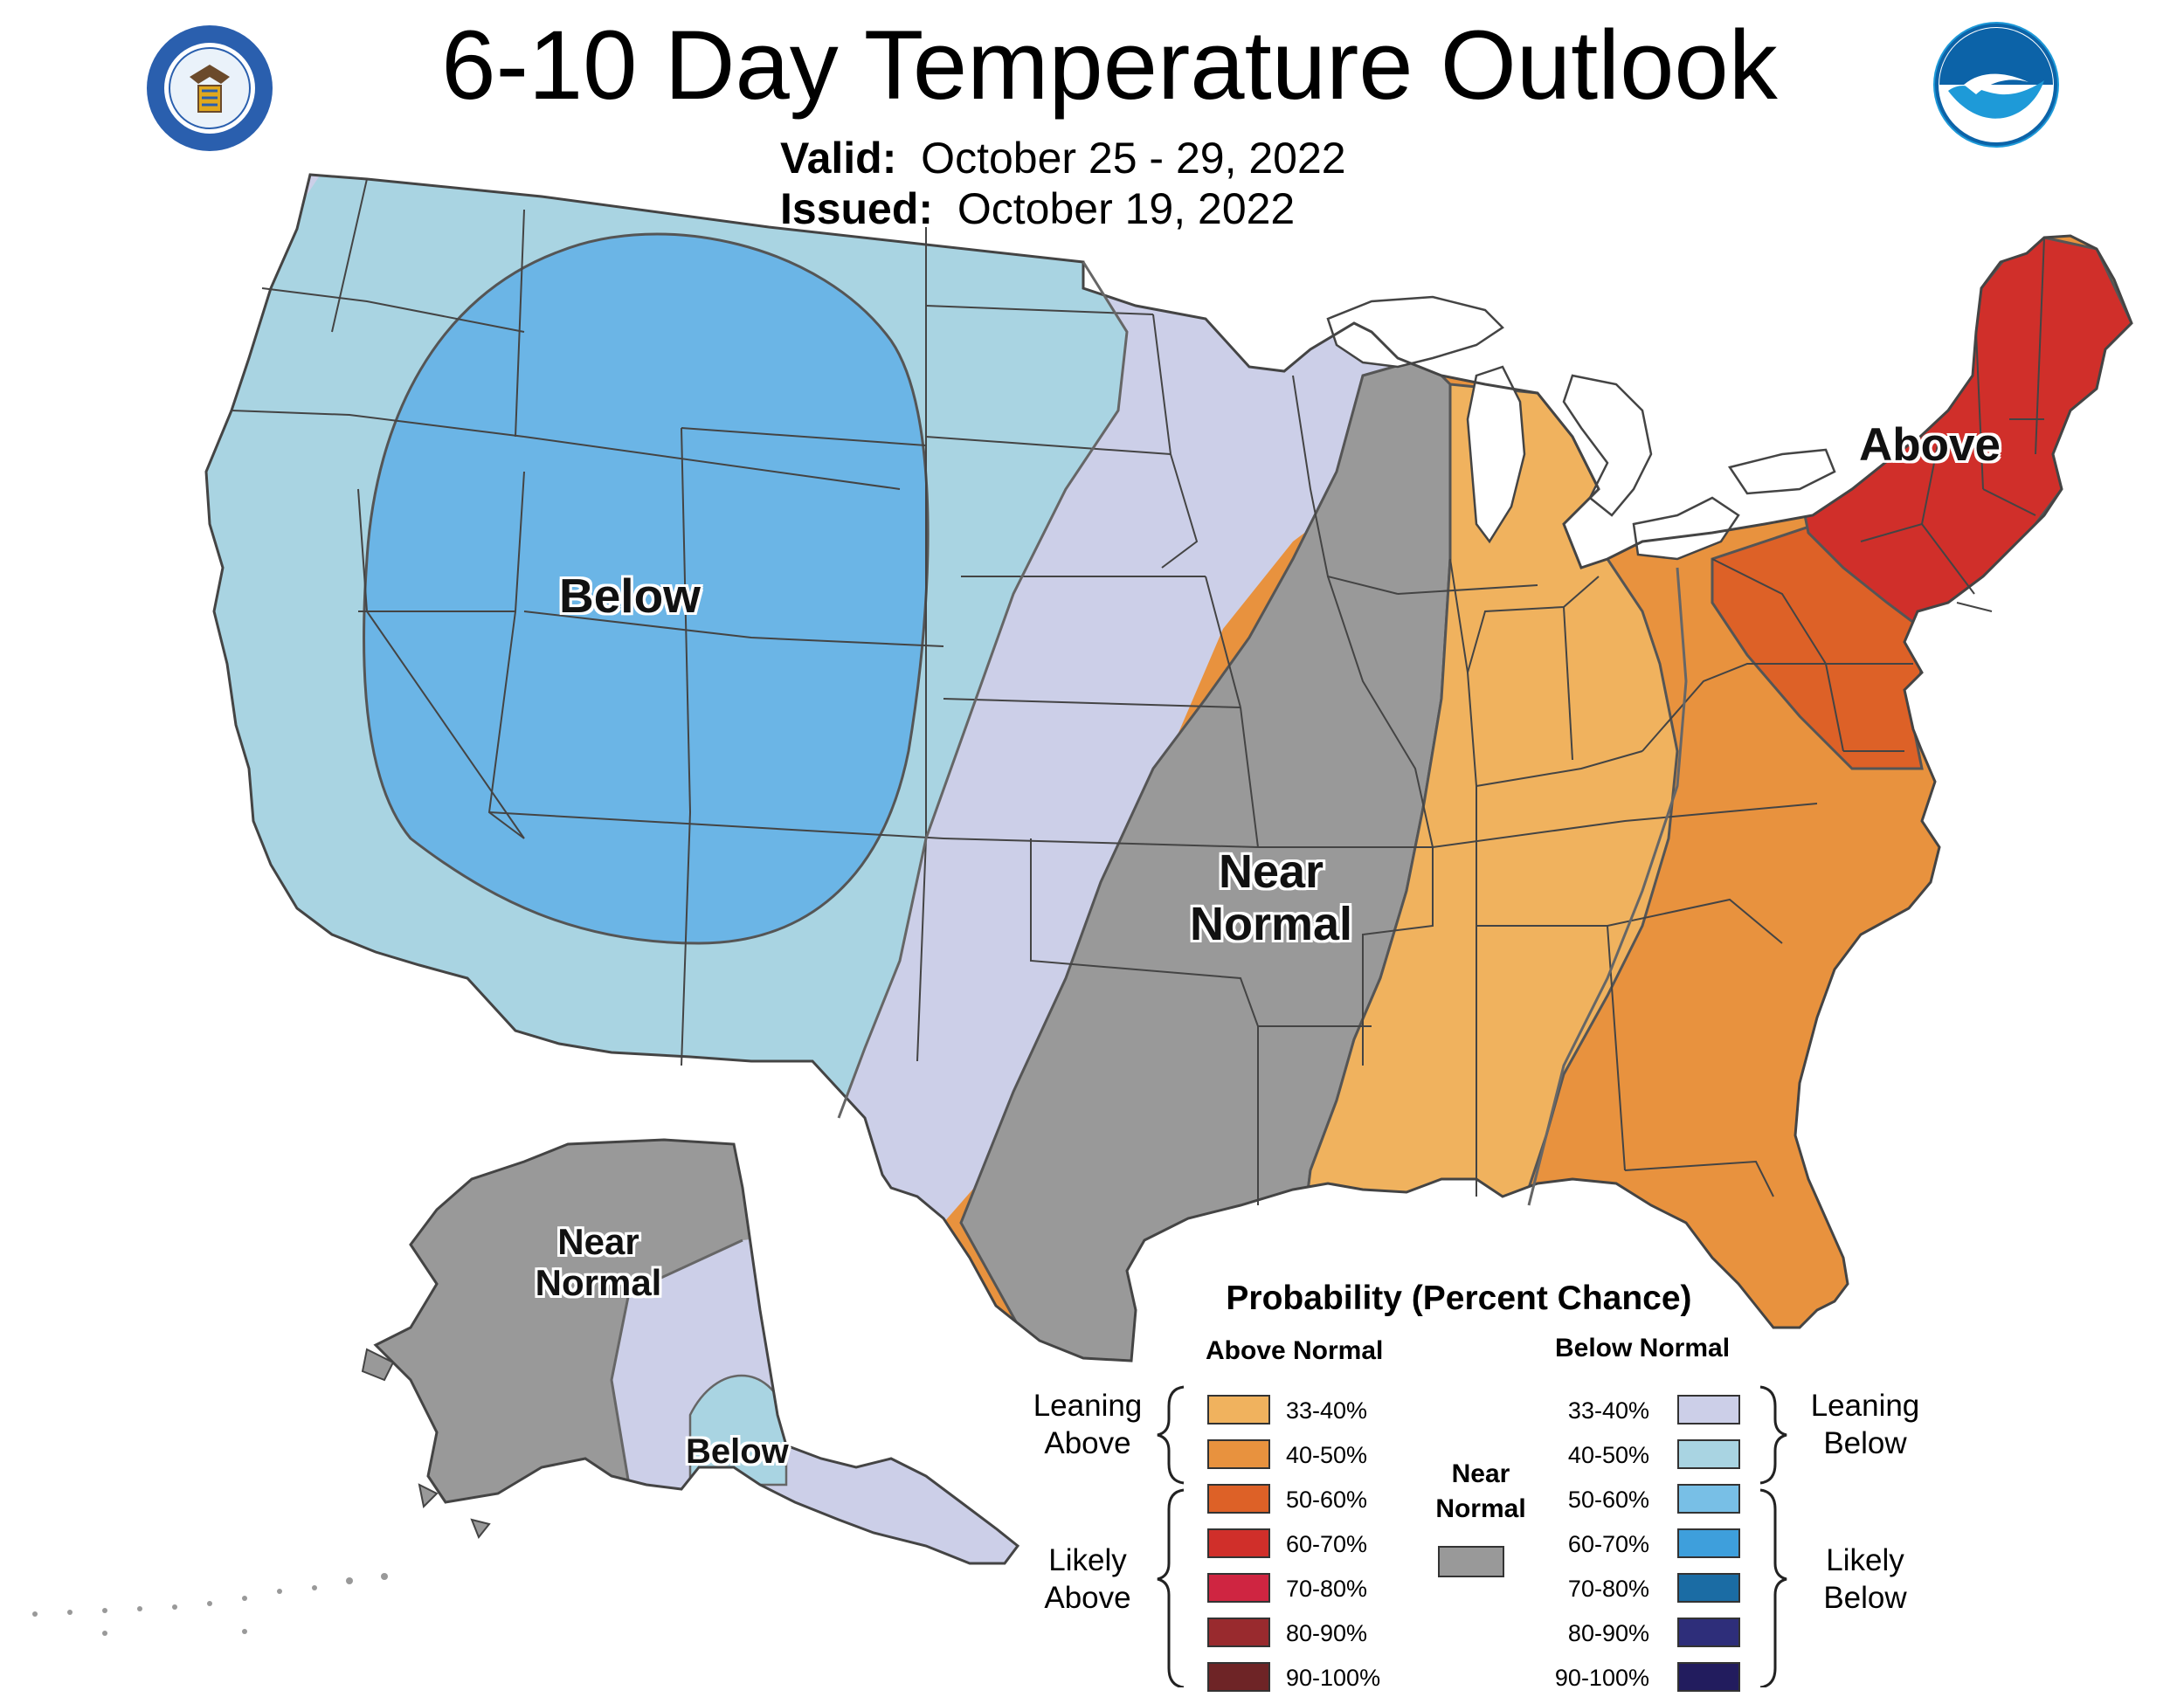  What do you see at coordinates (1643, 1348) in the screenshot?
I see `legend-below-header: Below Normal` at bounding box center [1643, 1348].